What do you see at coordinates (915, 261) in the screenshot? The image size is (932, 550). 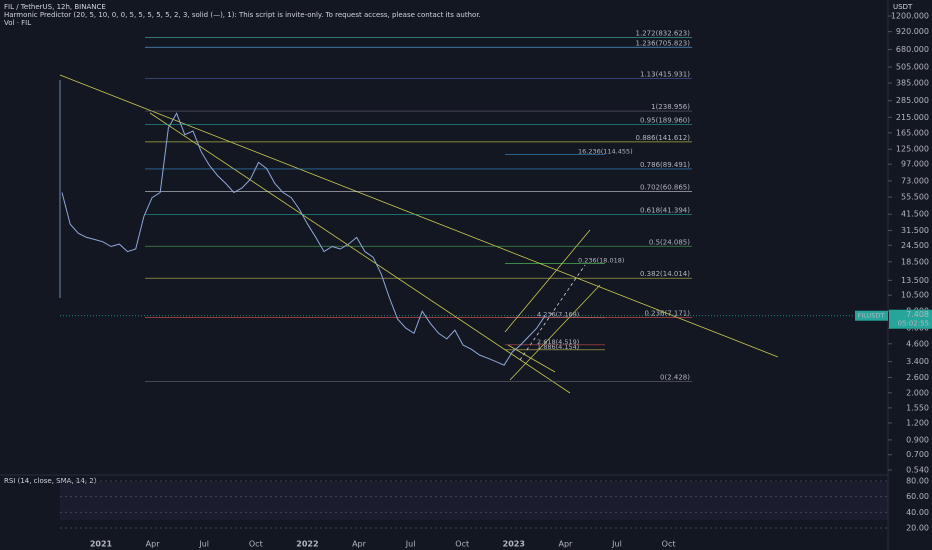 I see `y-tick-label: 18.500` at bounding box center [915, 261].